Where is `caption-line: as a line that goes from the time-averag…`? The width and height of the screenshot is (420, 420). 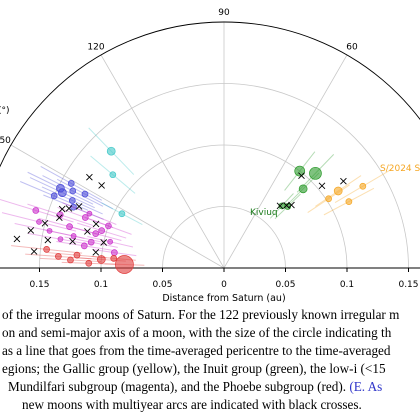 caption-line: as a line that goes from the time-averag… is located at coordinates (196, 350).